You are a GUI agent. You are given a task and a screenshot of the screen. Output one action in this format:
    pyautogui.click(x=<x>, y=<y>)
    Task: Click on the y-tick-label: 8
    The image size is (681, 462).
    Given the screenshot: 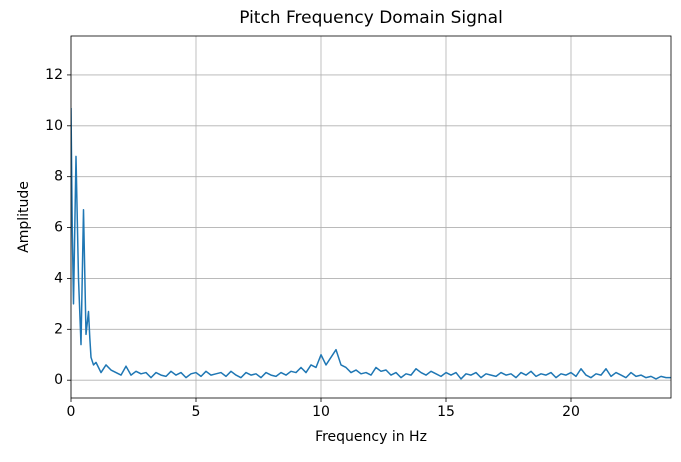 What is the action you would take?
    pyautogui.click(x=58, y=177)
    